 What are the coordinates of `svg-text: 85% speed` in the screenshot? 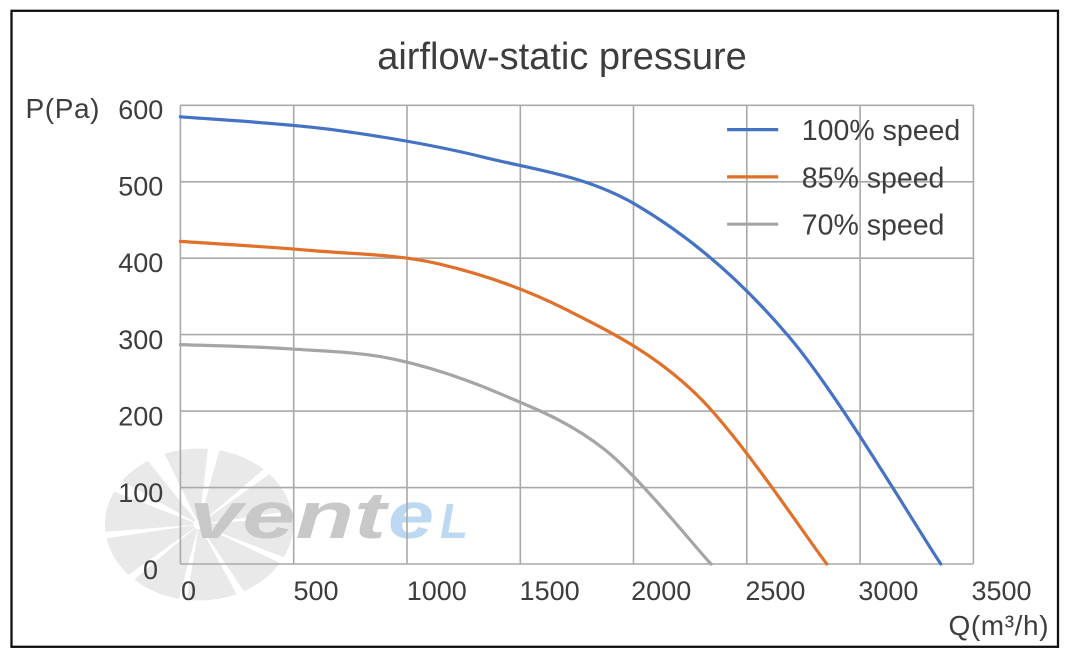 It's located at (873, 178).